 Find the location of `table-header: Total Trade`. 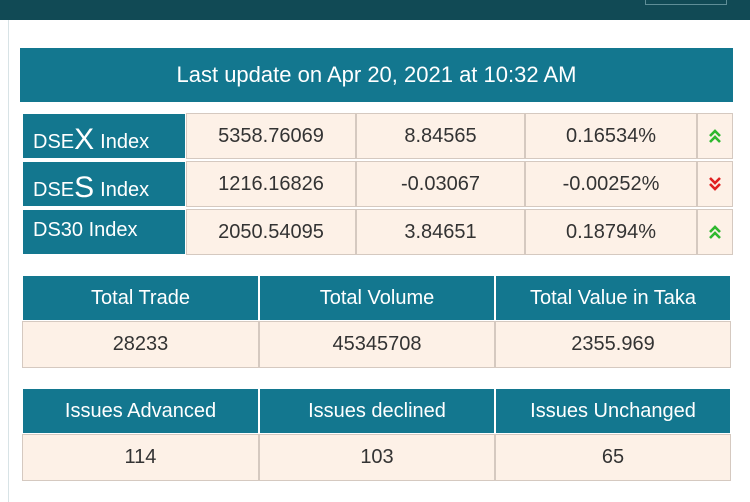

table-header: Total Trade is located at coordinates (140, 298).